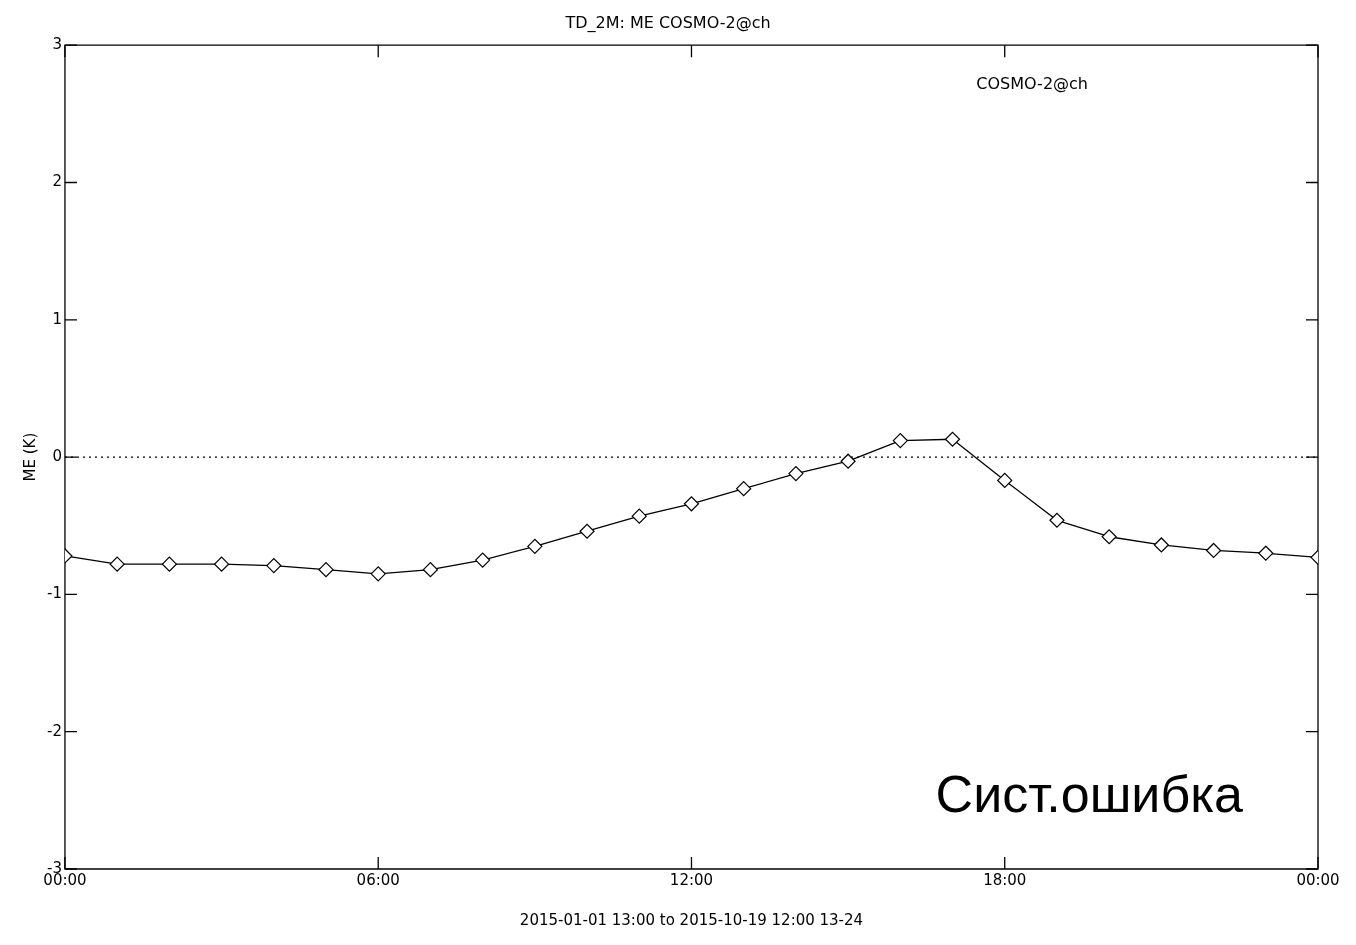  I want to click on legend-label: COSMO-2@ch, so click(1032, 84).